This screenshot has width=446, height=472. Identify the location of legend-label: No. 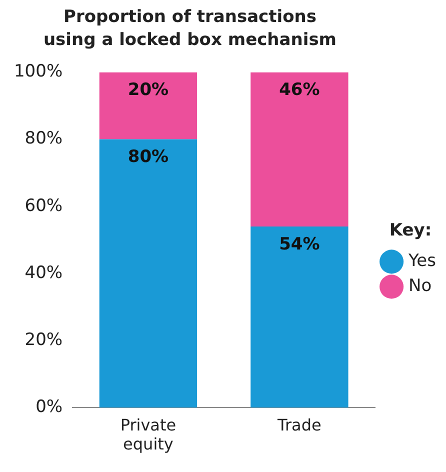
(420, 286).